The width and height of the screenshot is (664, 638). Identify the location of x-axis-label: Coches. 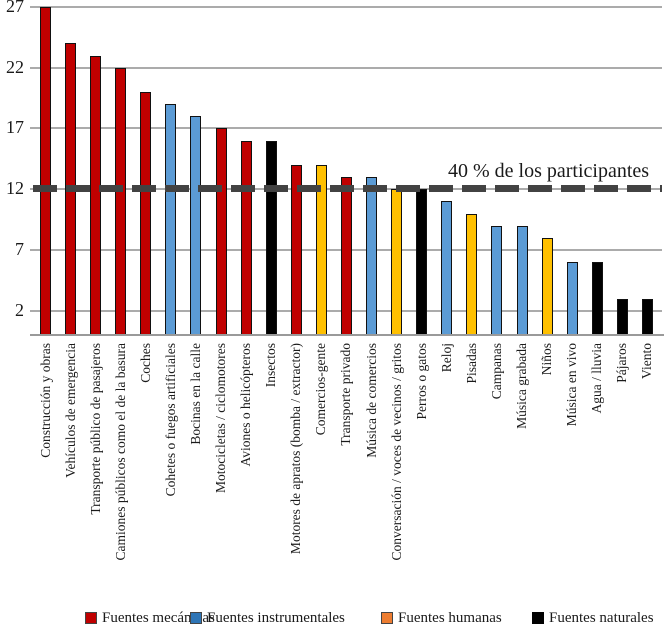
(145, 363).